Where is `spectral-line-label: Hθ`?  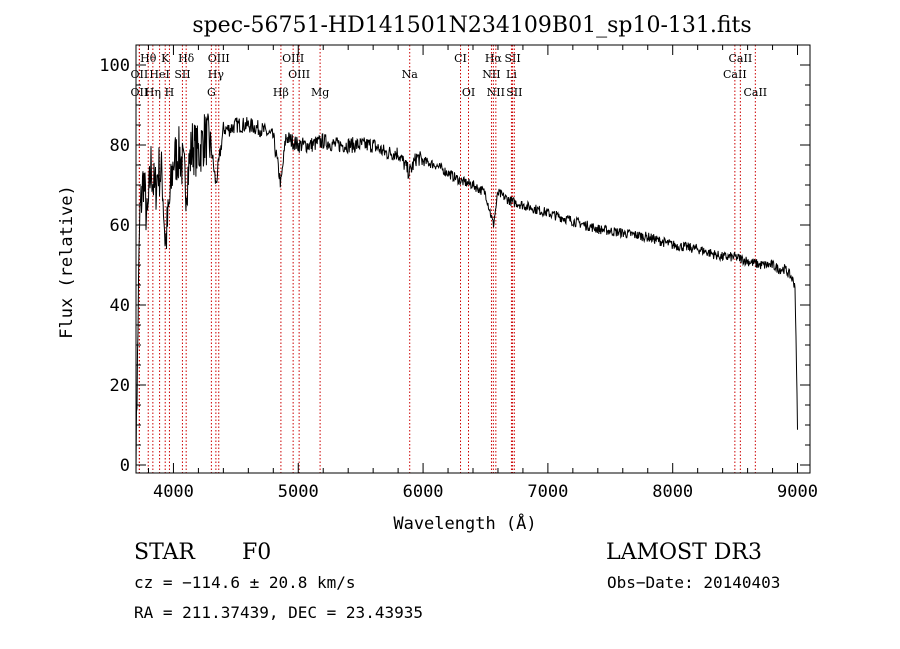
spectral-line-label: Hθ is located at coordinates (148, 58).